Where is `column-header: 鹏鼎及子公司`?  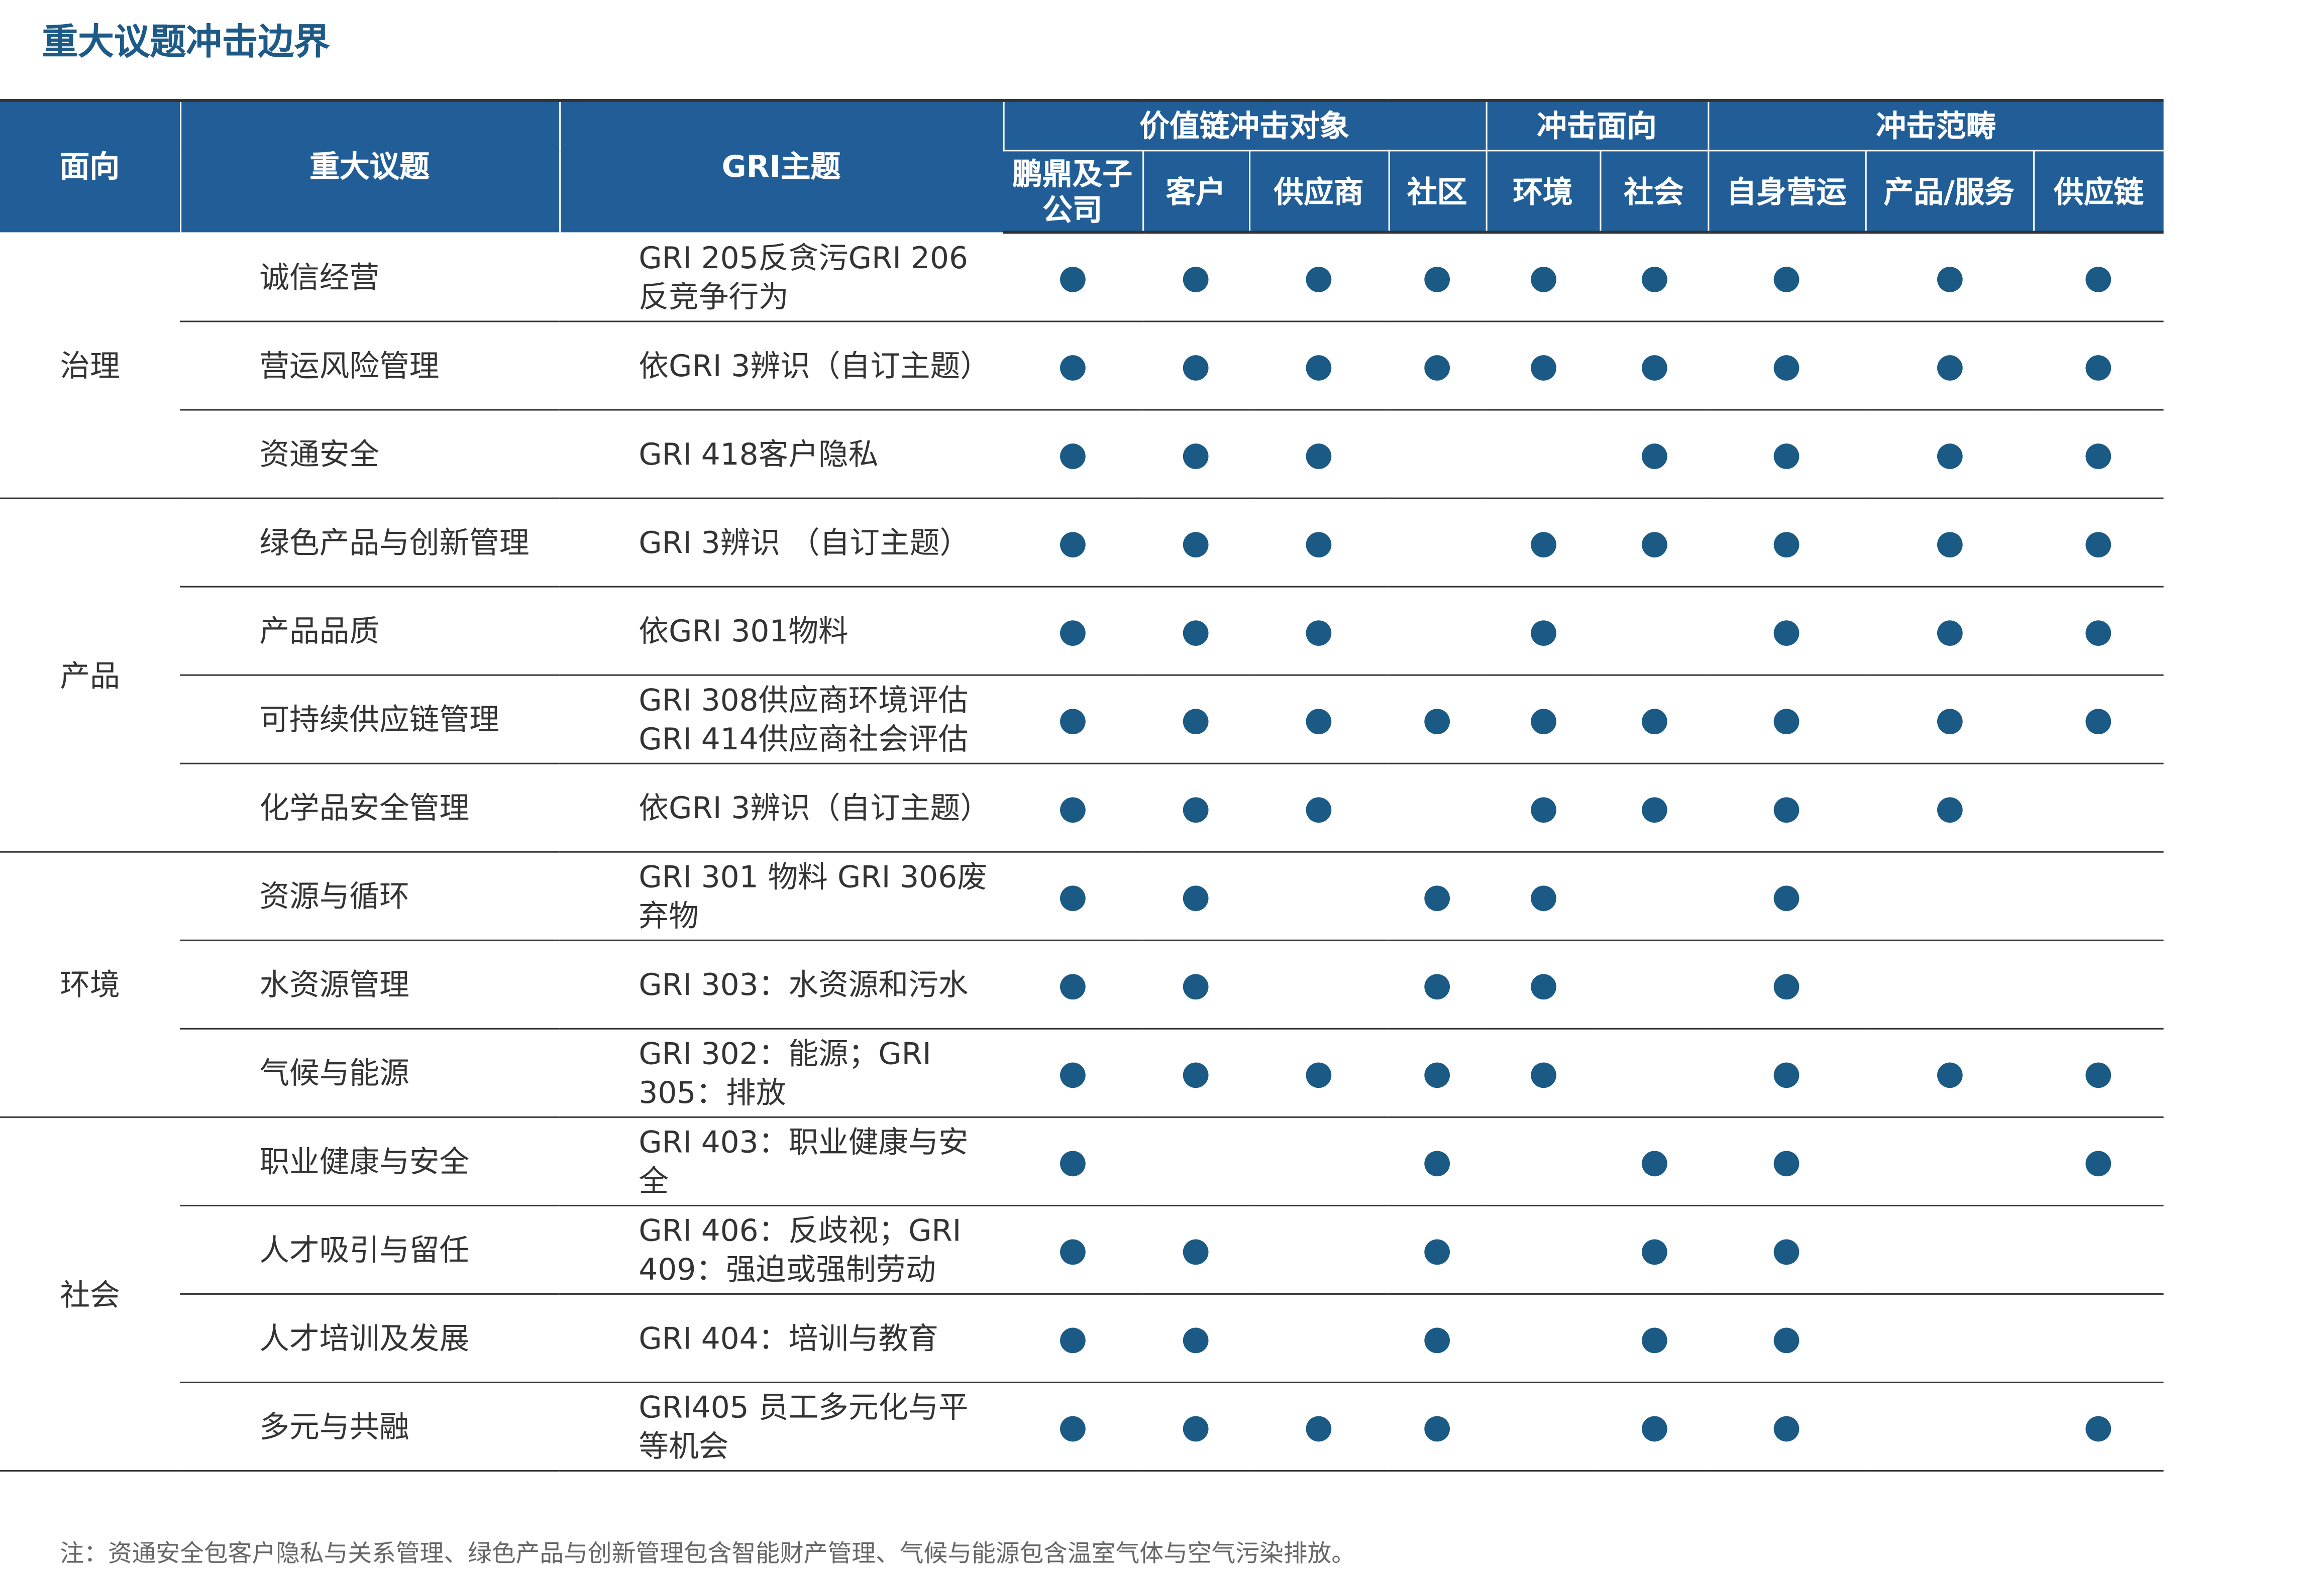 column-header: 鹏鼎及子公司 is located at coordinates (1073, 192).